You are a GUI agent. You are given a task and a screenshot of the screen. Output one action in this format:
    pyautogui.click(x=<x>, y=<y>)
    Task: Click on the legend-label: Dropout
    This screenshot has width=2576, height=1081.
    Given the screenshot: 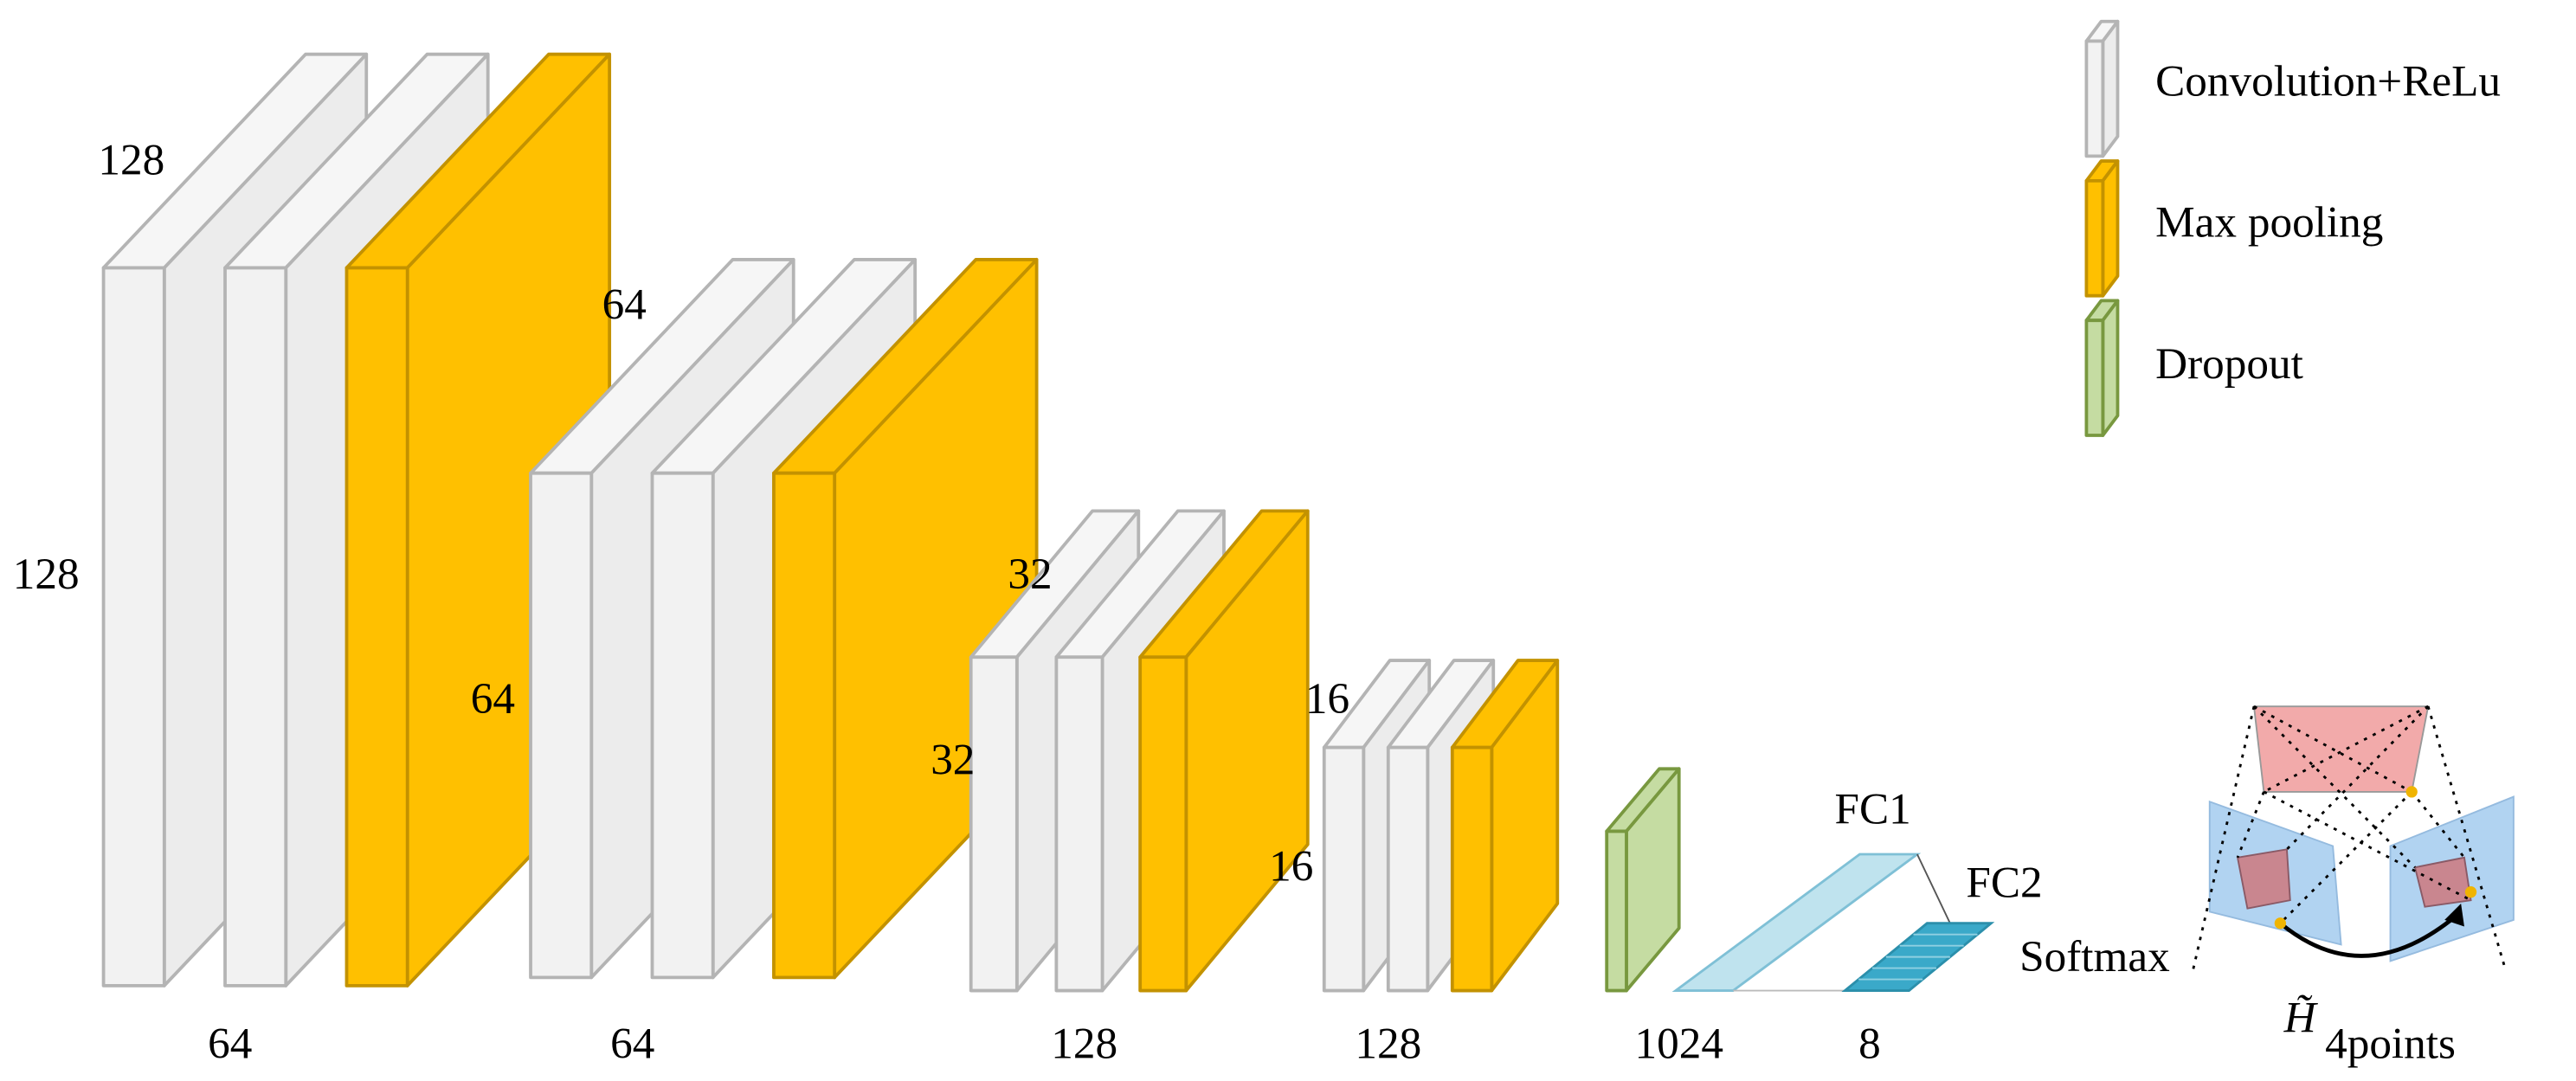 What is the action you would take?
    pyautogui.click(x=2229, y=364)
    